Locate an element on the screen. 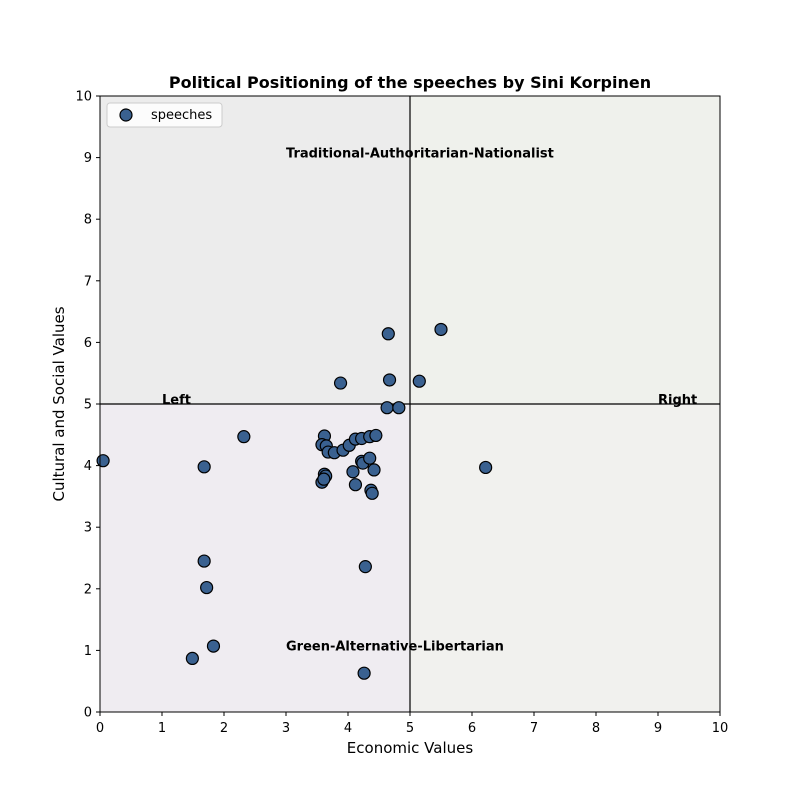 The width and height of the screenshot is (800, 800). y-tick-label: 9 is located at coordinates (88, 158).